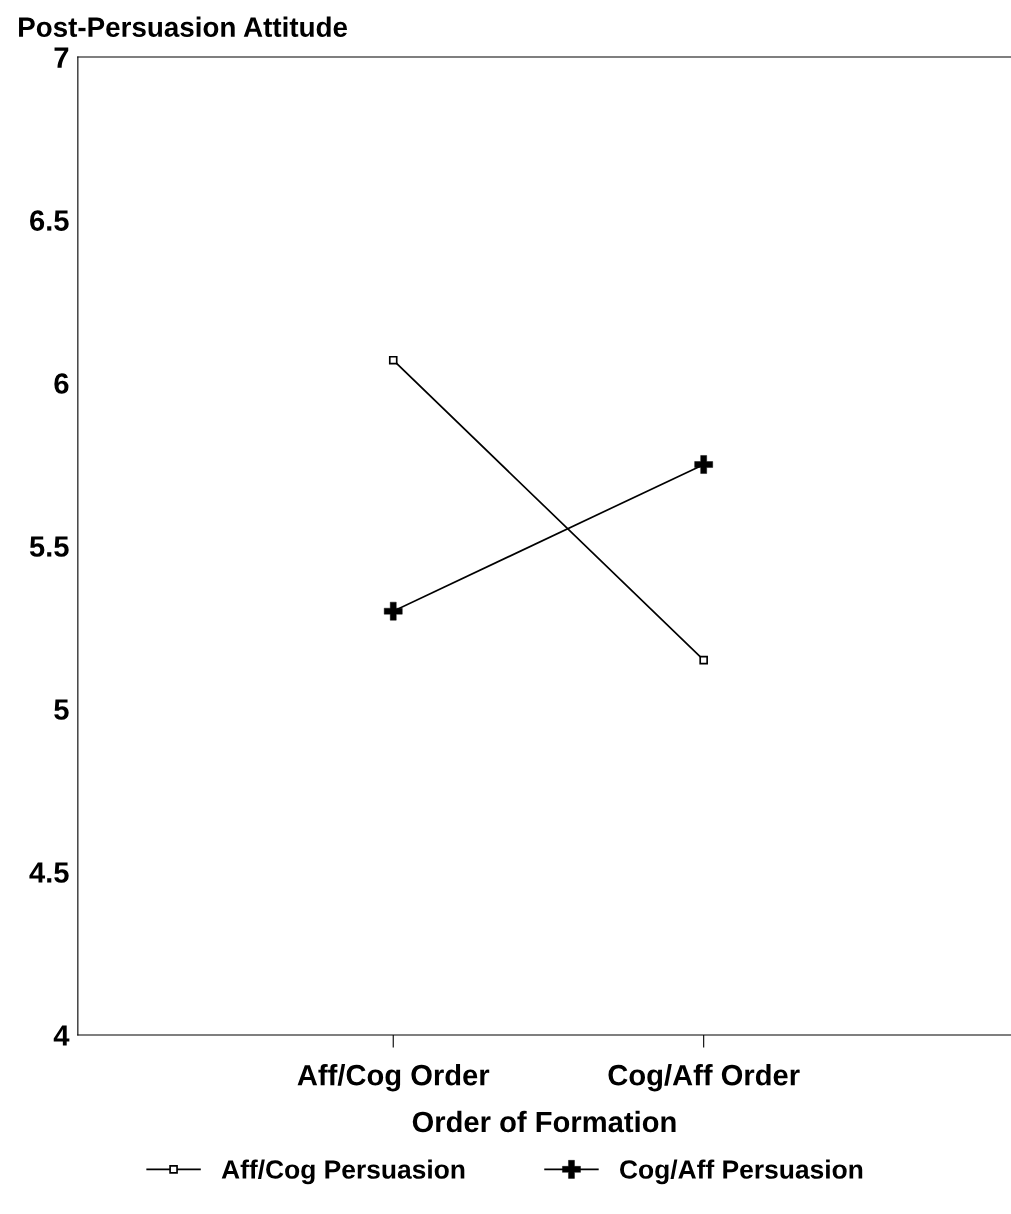 This screenshot has height=1214, width=1011. Describe the element at coordinates (49, 220) in the screenshot. I see `y-tick-label: 6.5` at that location.